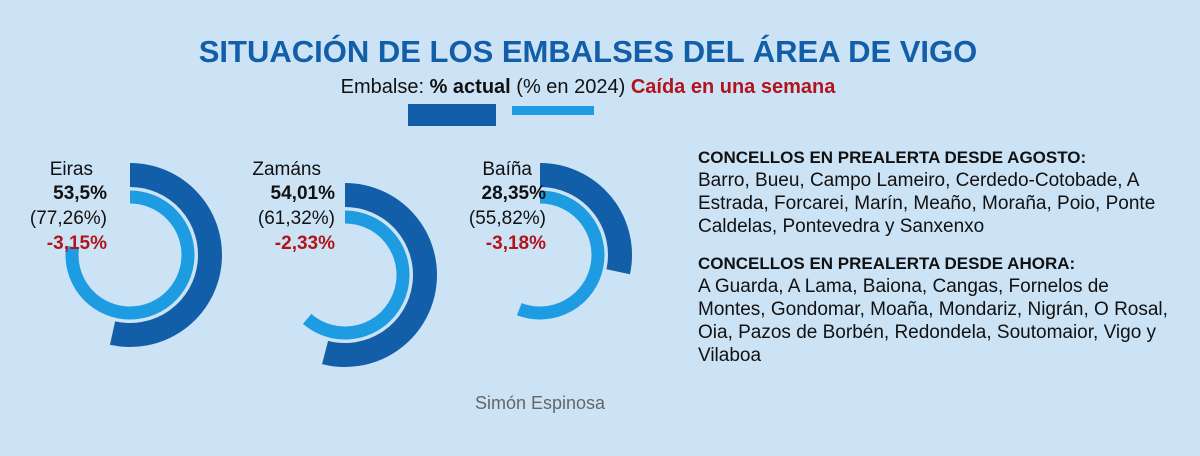  What do you see at coordinates (887, 263) in the screenshot?
I see `note-heading: CONCELLOS EN PREALERTA DESDE AHORA:` at bounding box center [887, 263].